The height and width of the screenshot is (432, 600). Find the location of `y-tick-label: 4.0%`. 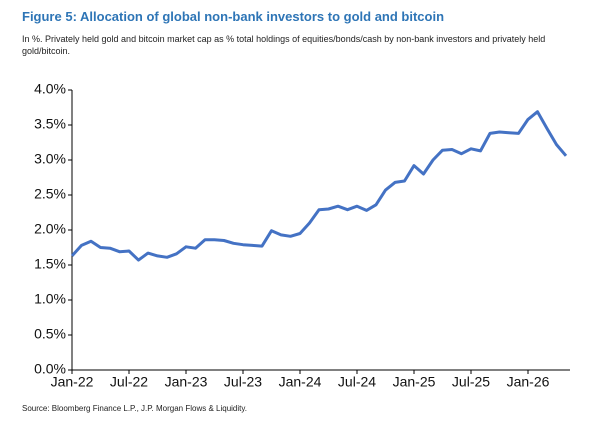

y-tick-label: 4.0% is located at coordinates (50, 89).